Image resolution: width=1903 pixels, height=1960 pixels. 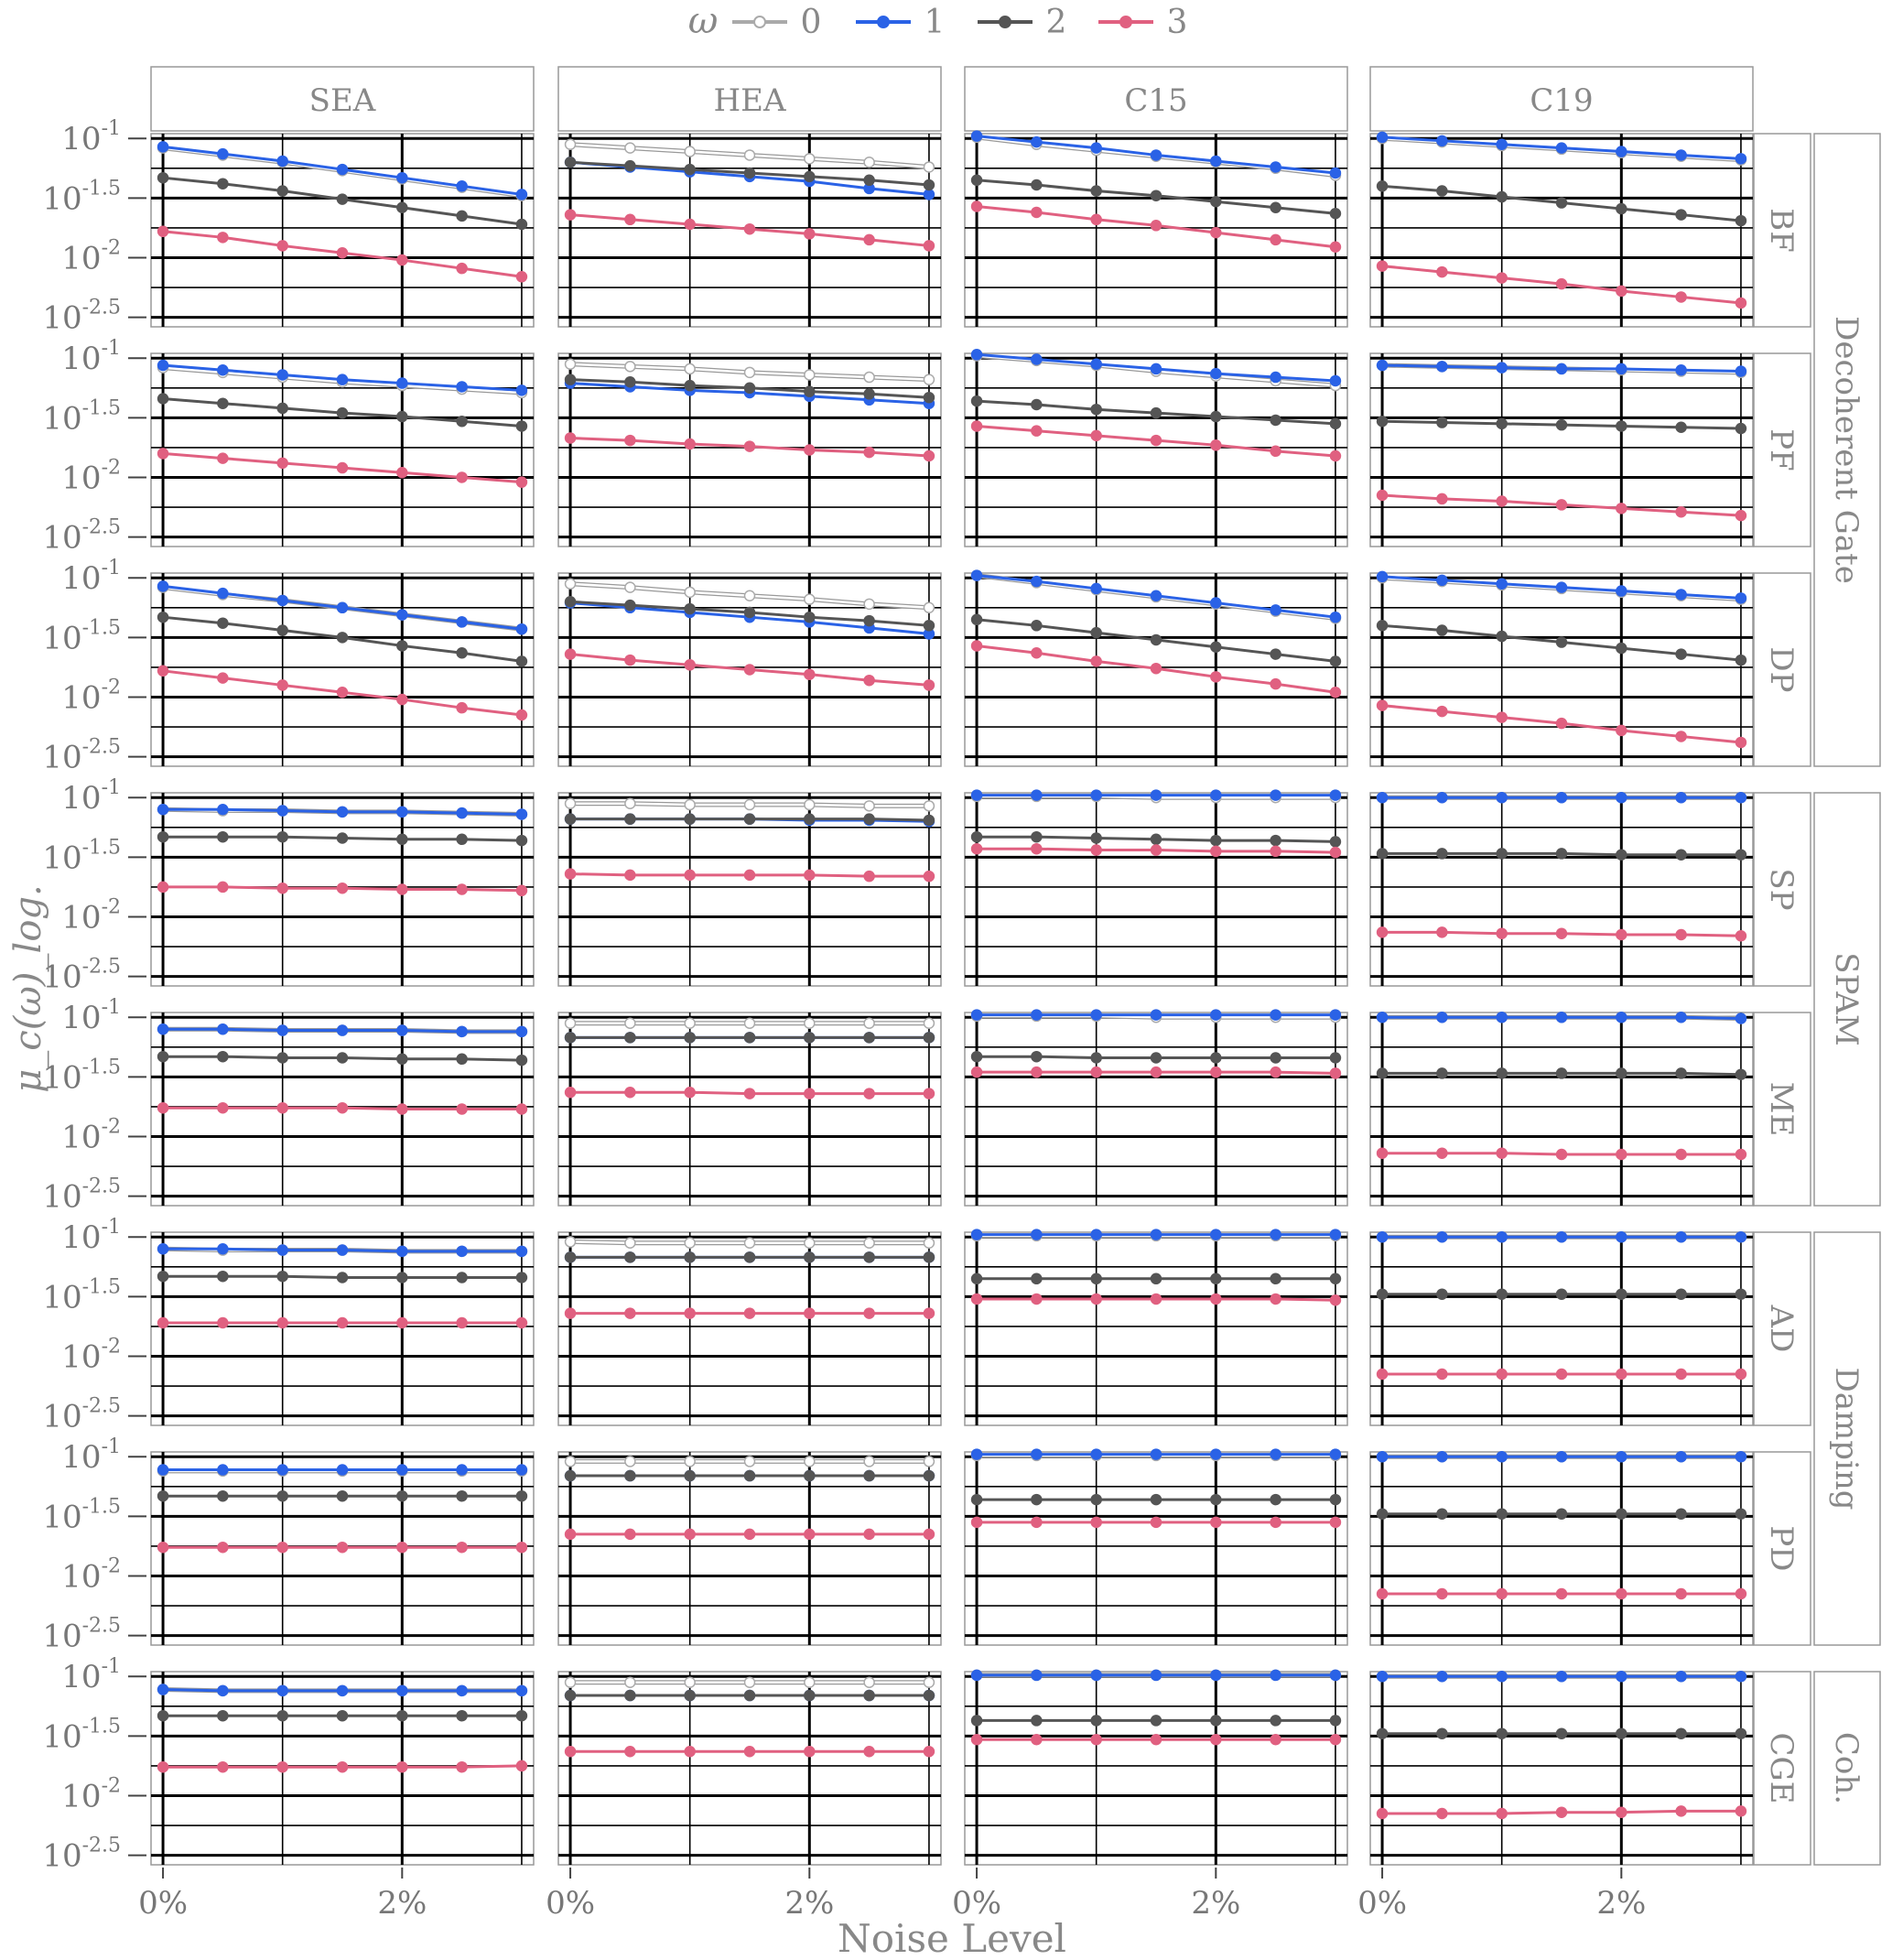 What do you see at coordinates (809, 1904) in the screenshot?
I see `x-tick-label: 2%` at bounding box center [809, 1904].